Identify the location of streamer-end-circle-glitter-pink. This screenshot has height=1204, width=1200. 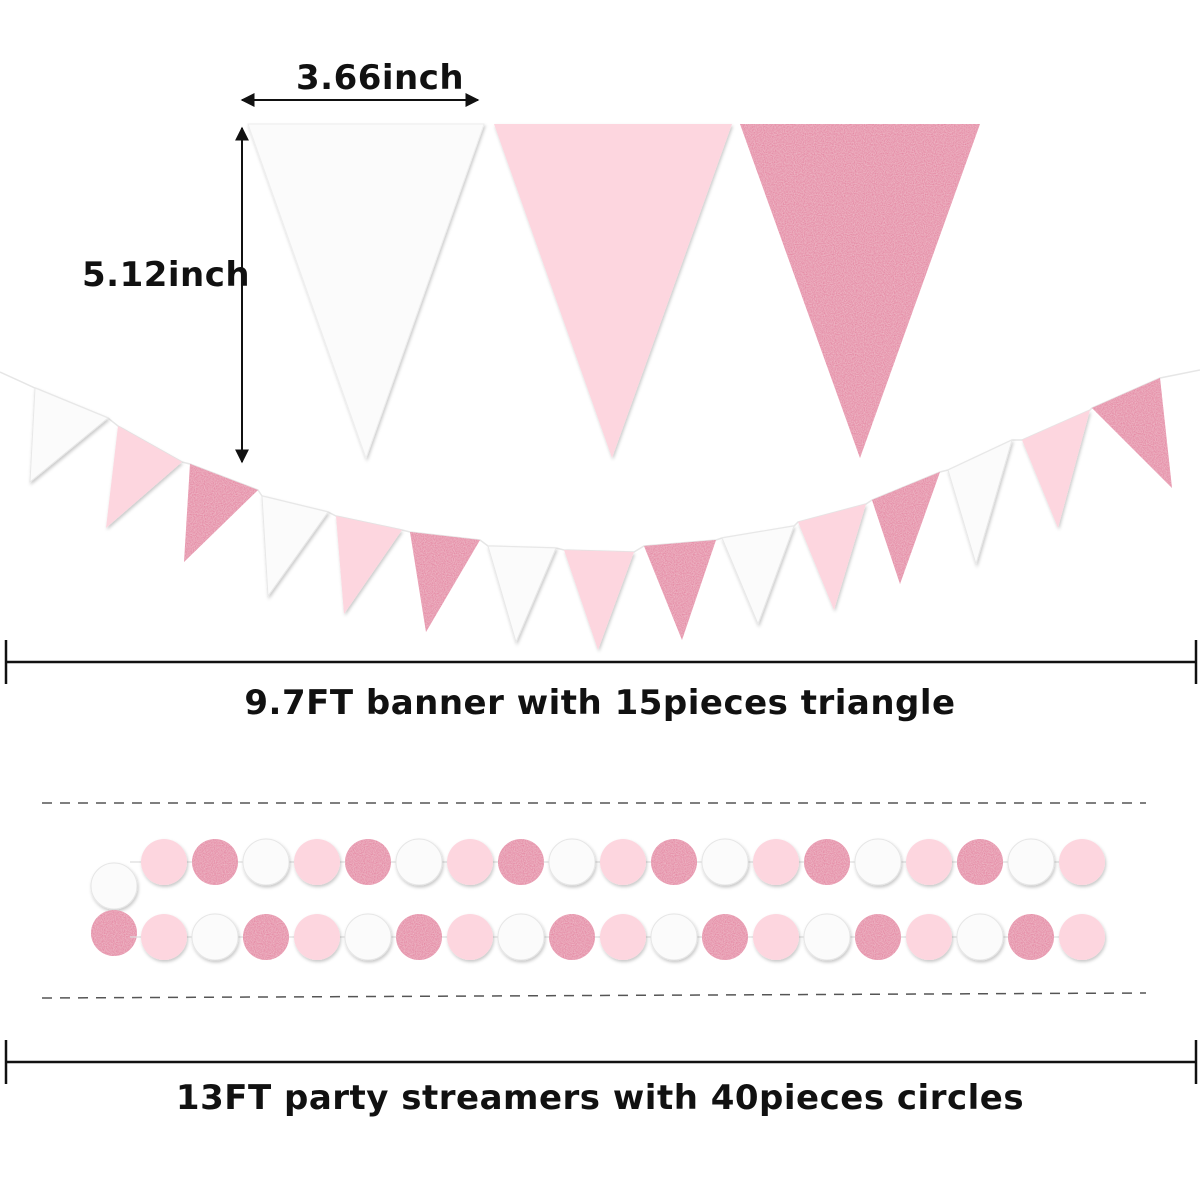
(114, 933).